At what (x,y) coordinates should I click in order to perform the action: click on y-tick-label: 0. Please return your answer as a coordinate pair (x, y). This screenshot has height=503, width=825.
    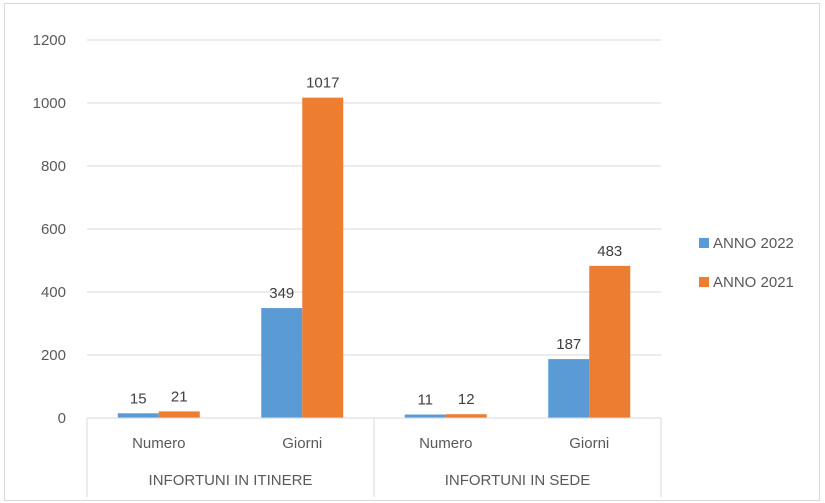
    Looking at the image, I should click on (62, 418).